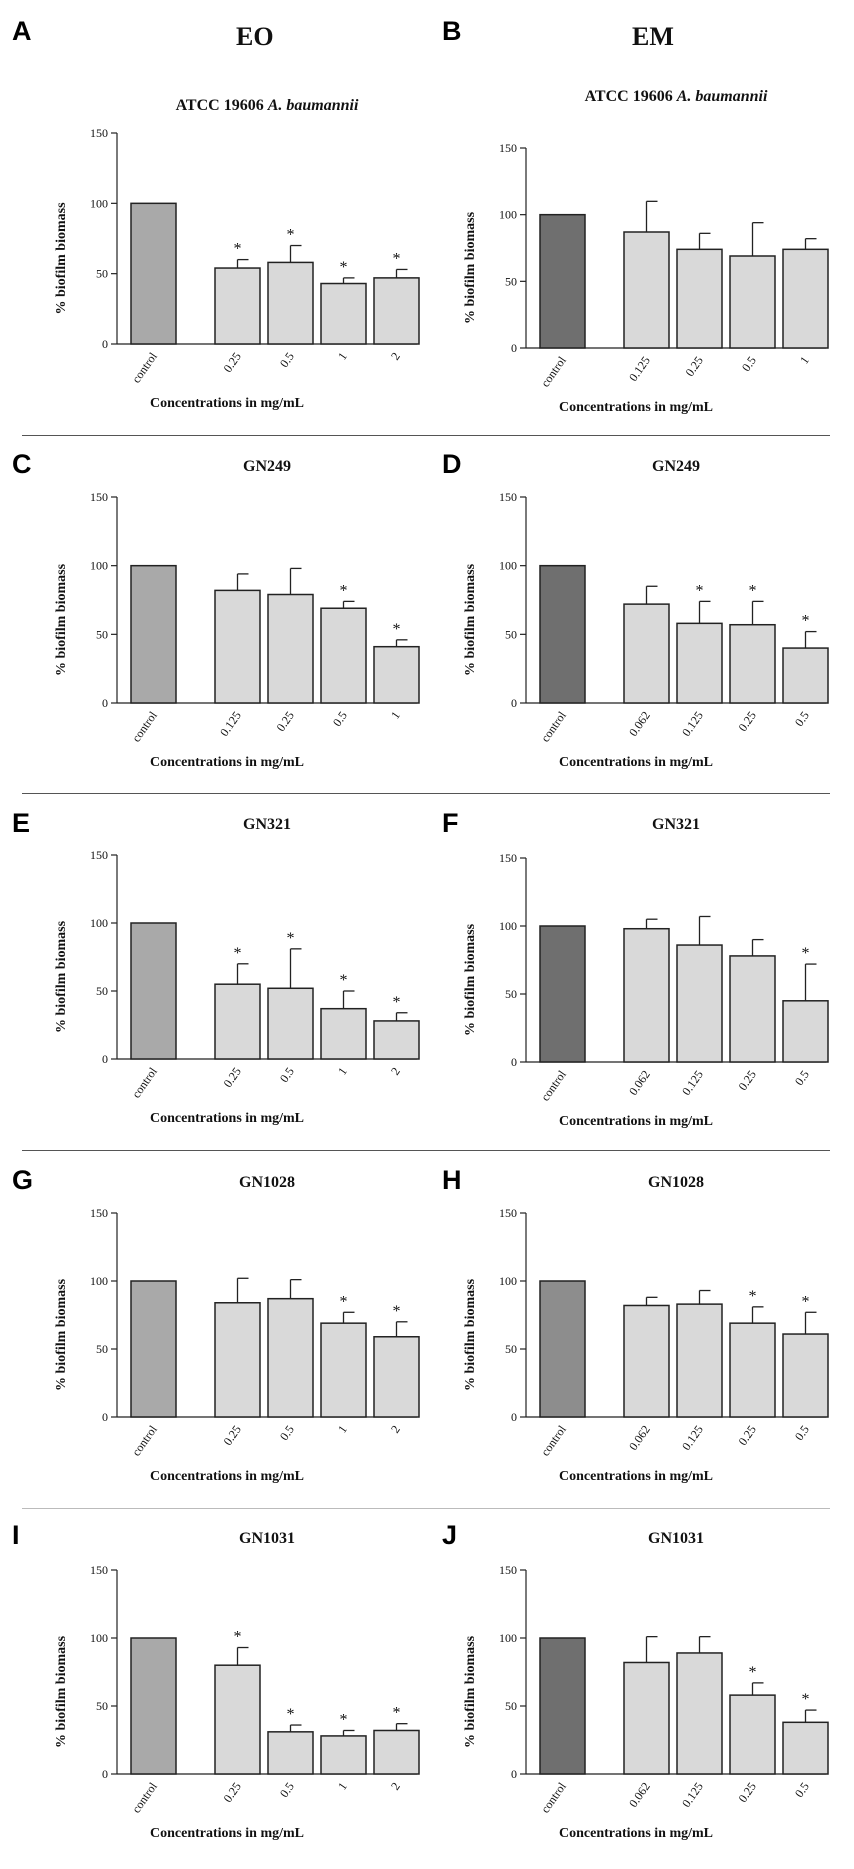  I want to click on bar-g-0.5, so click(290, 1357).